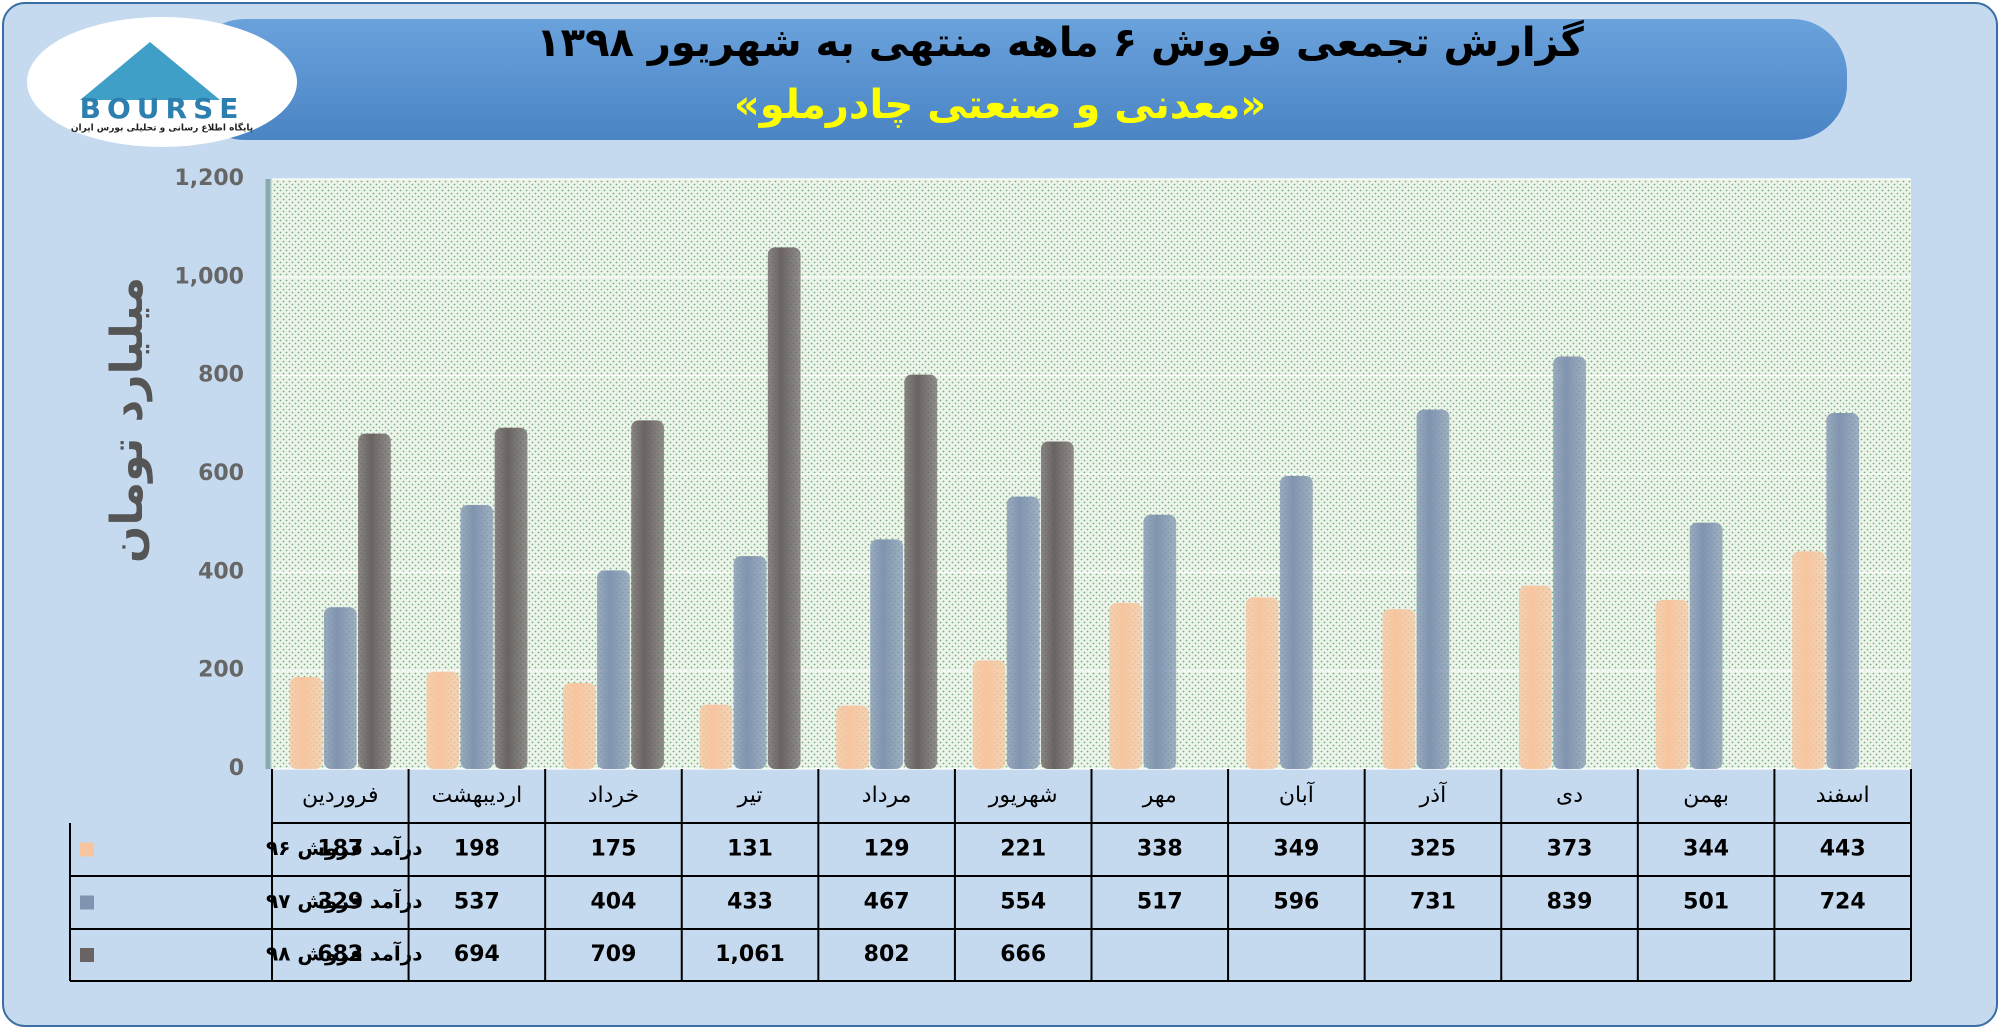 The width and height of the screenshot is (2000, 1029). Describe the element at coordinates (1023, 902) in the screenshot. I see `table-value: 554` at that location.